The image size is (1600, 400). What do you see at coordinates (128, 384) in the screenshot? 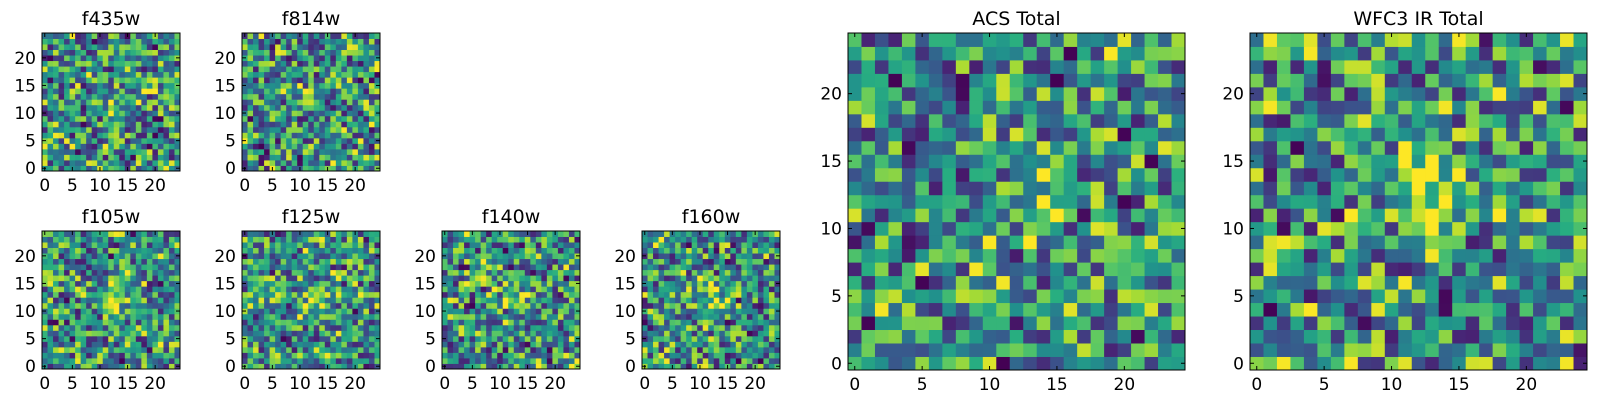
I see `x-tick-label: 15` at bounding box center [128, 384].